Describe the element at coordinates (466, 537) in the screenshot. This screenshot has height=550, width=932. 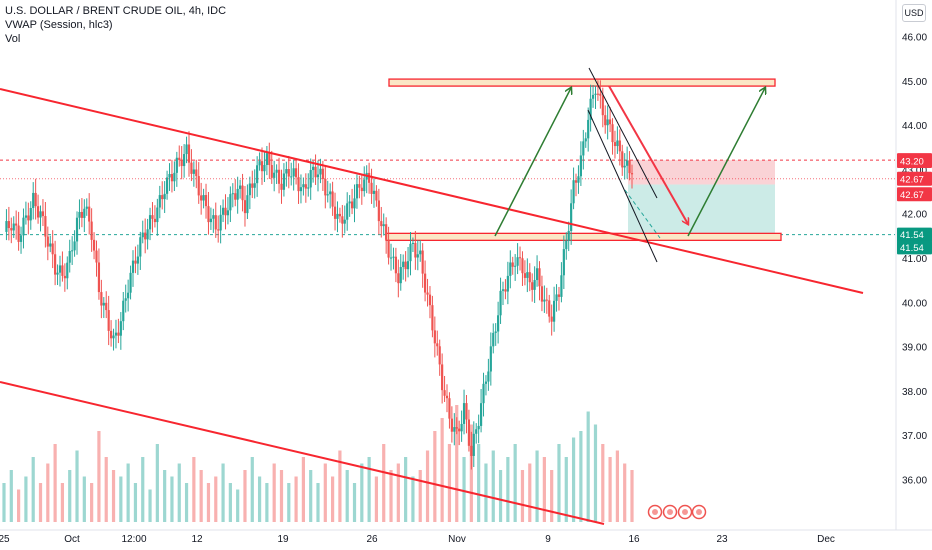
I see `time-axis: 25 Oct 12:00 12 19 26 Nov 9 16 23 Dec` at that location.